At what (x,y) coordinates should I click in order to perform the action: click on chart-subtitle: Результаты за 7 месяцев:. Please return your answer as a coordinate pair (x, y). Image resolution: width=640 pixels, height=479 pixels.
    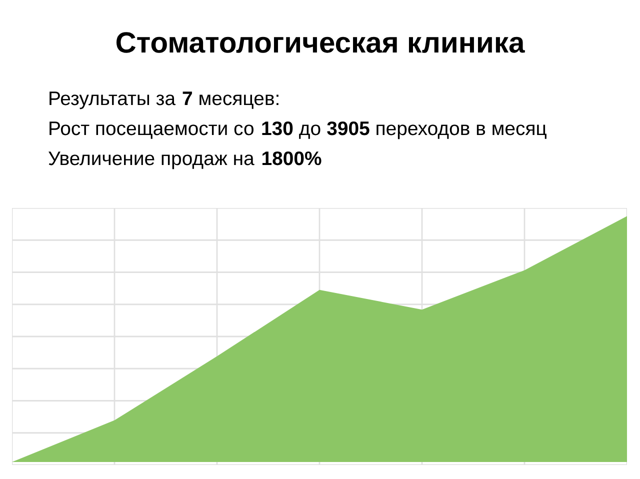
    Looking at the image, I should click on (164, 101).